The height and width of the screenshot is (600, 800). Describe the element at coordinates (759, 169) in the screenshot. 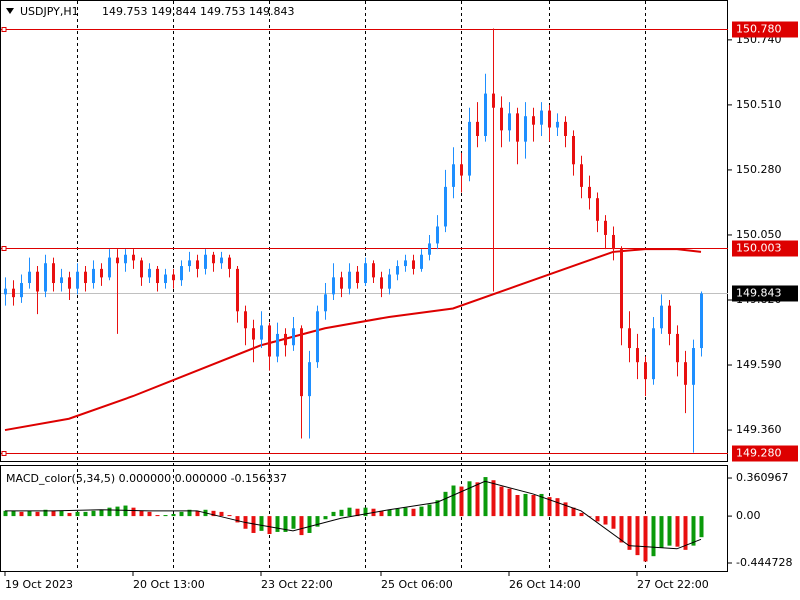

I see `y-tick-label: 150.280` at that location.